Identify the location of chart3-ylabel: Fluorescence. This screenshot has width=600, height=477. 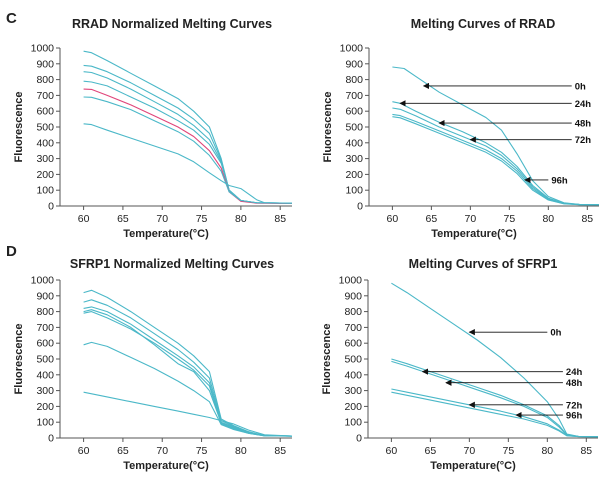
(327, 359).